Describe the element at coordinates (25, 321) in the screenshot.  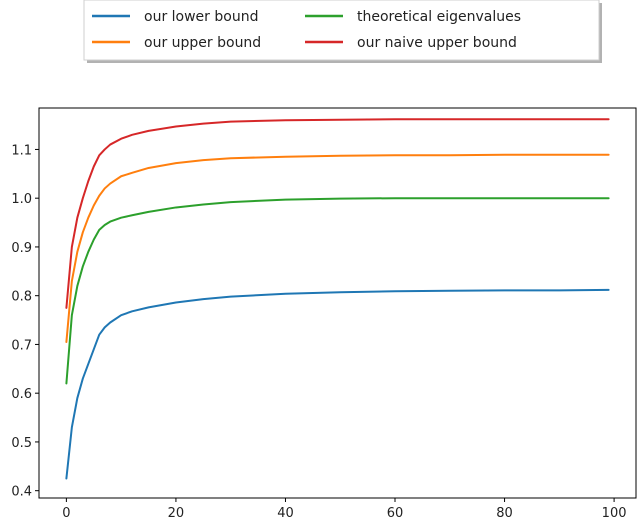
I see `y-axis: 0.4 0.5 0.6 0.7 0.8 0.9 1.0 1.1` at that location.